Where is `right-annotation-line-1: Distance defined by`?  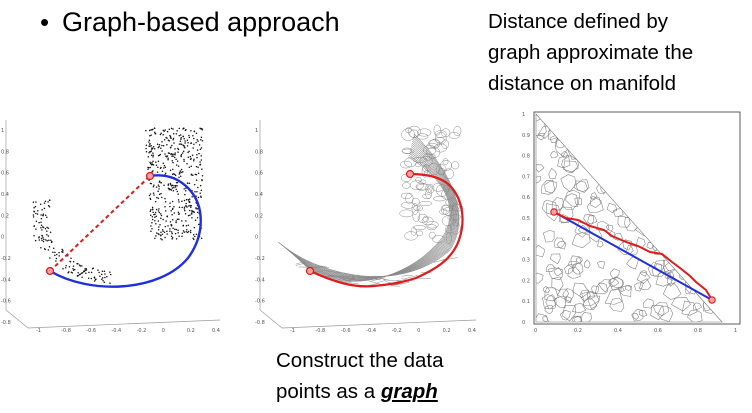 right-annotation-line-1: Distance defined by is located at coordinates (578, 21).